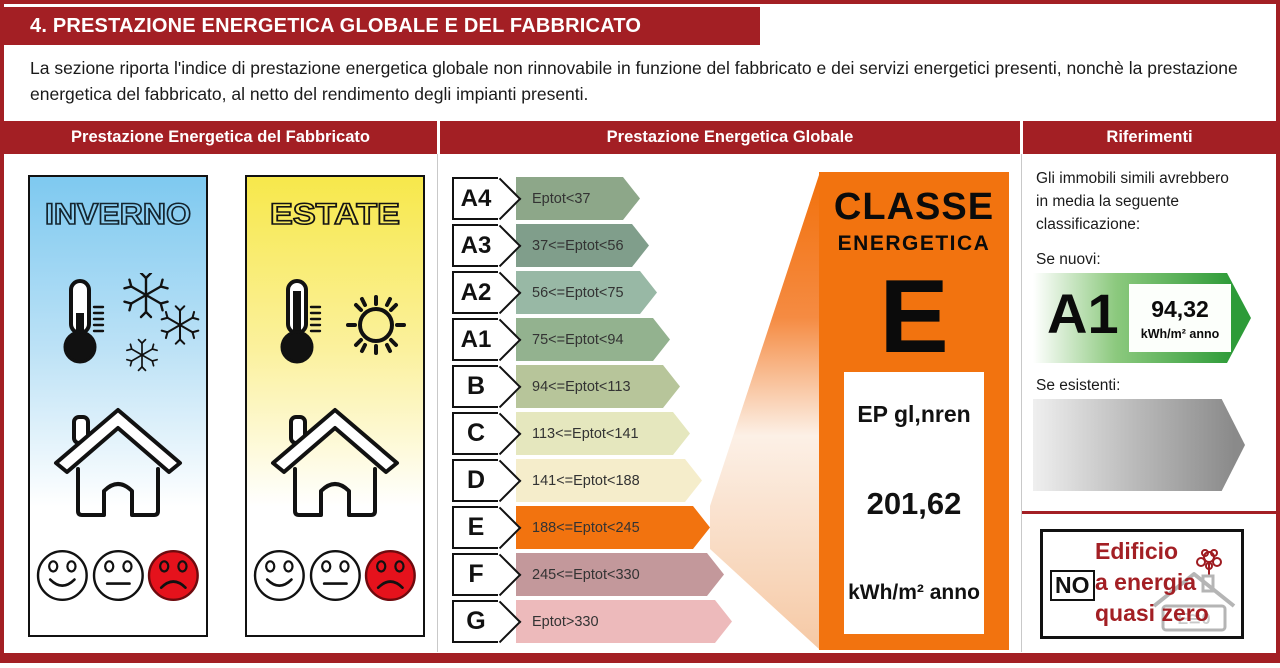  What do you see at coordinates (118, 575) in the screenshot?
I see `winter-faces` at bounding box center [118, 575].